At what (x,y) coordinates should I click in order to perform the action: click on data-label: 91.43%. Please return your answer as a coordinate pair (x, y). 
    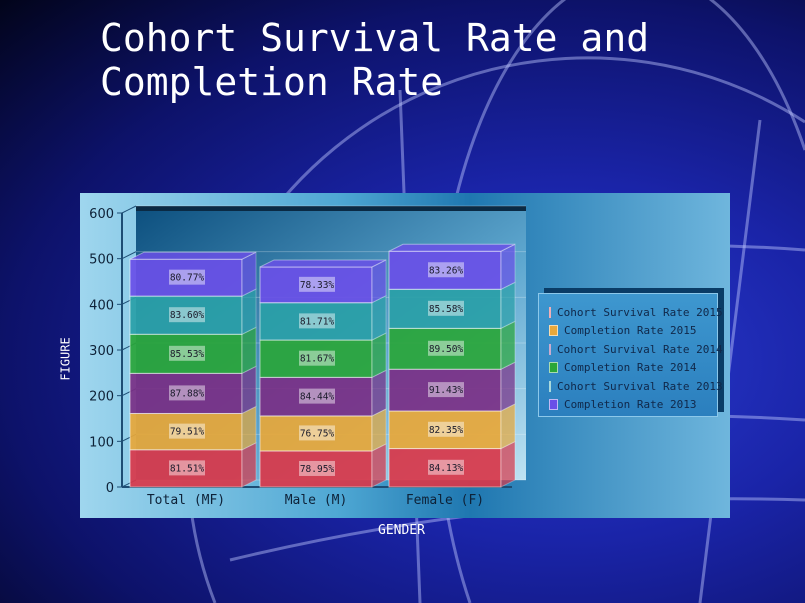
    Looking at the image, I should click on (446, 390).